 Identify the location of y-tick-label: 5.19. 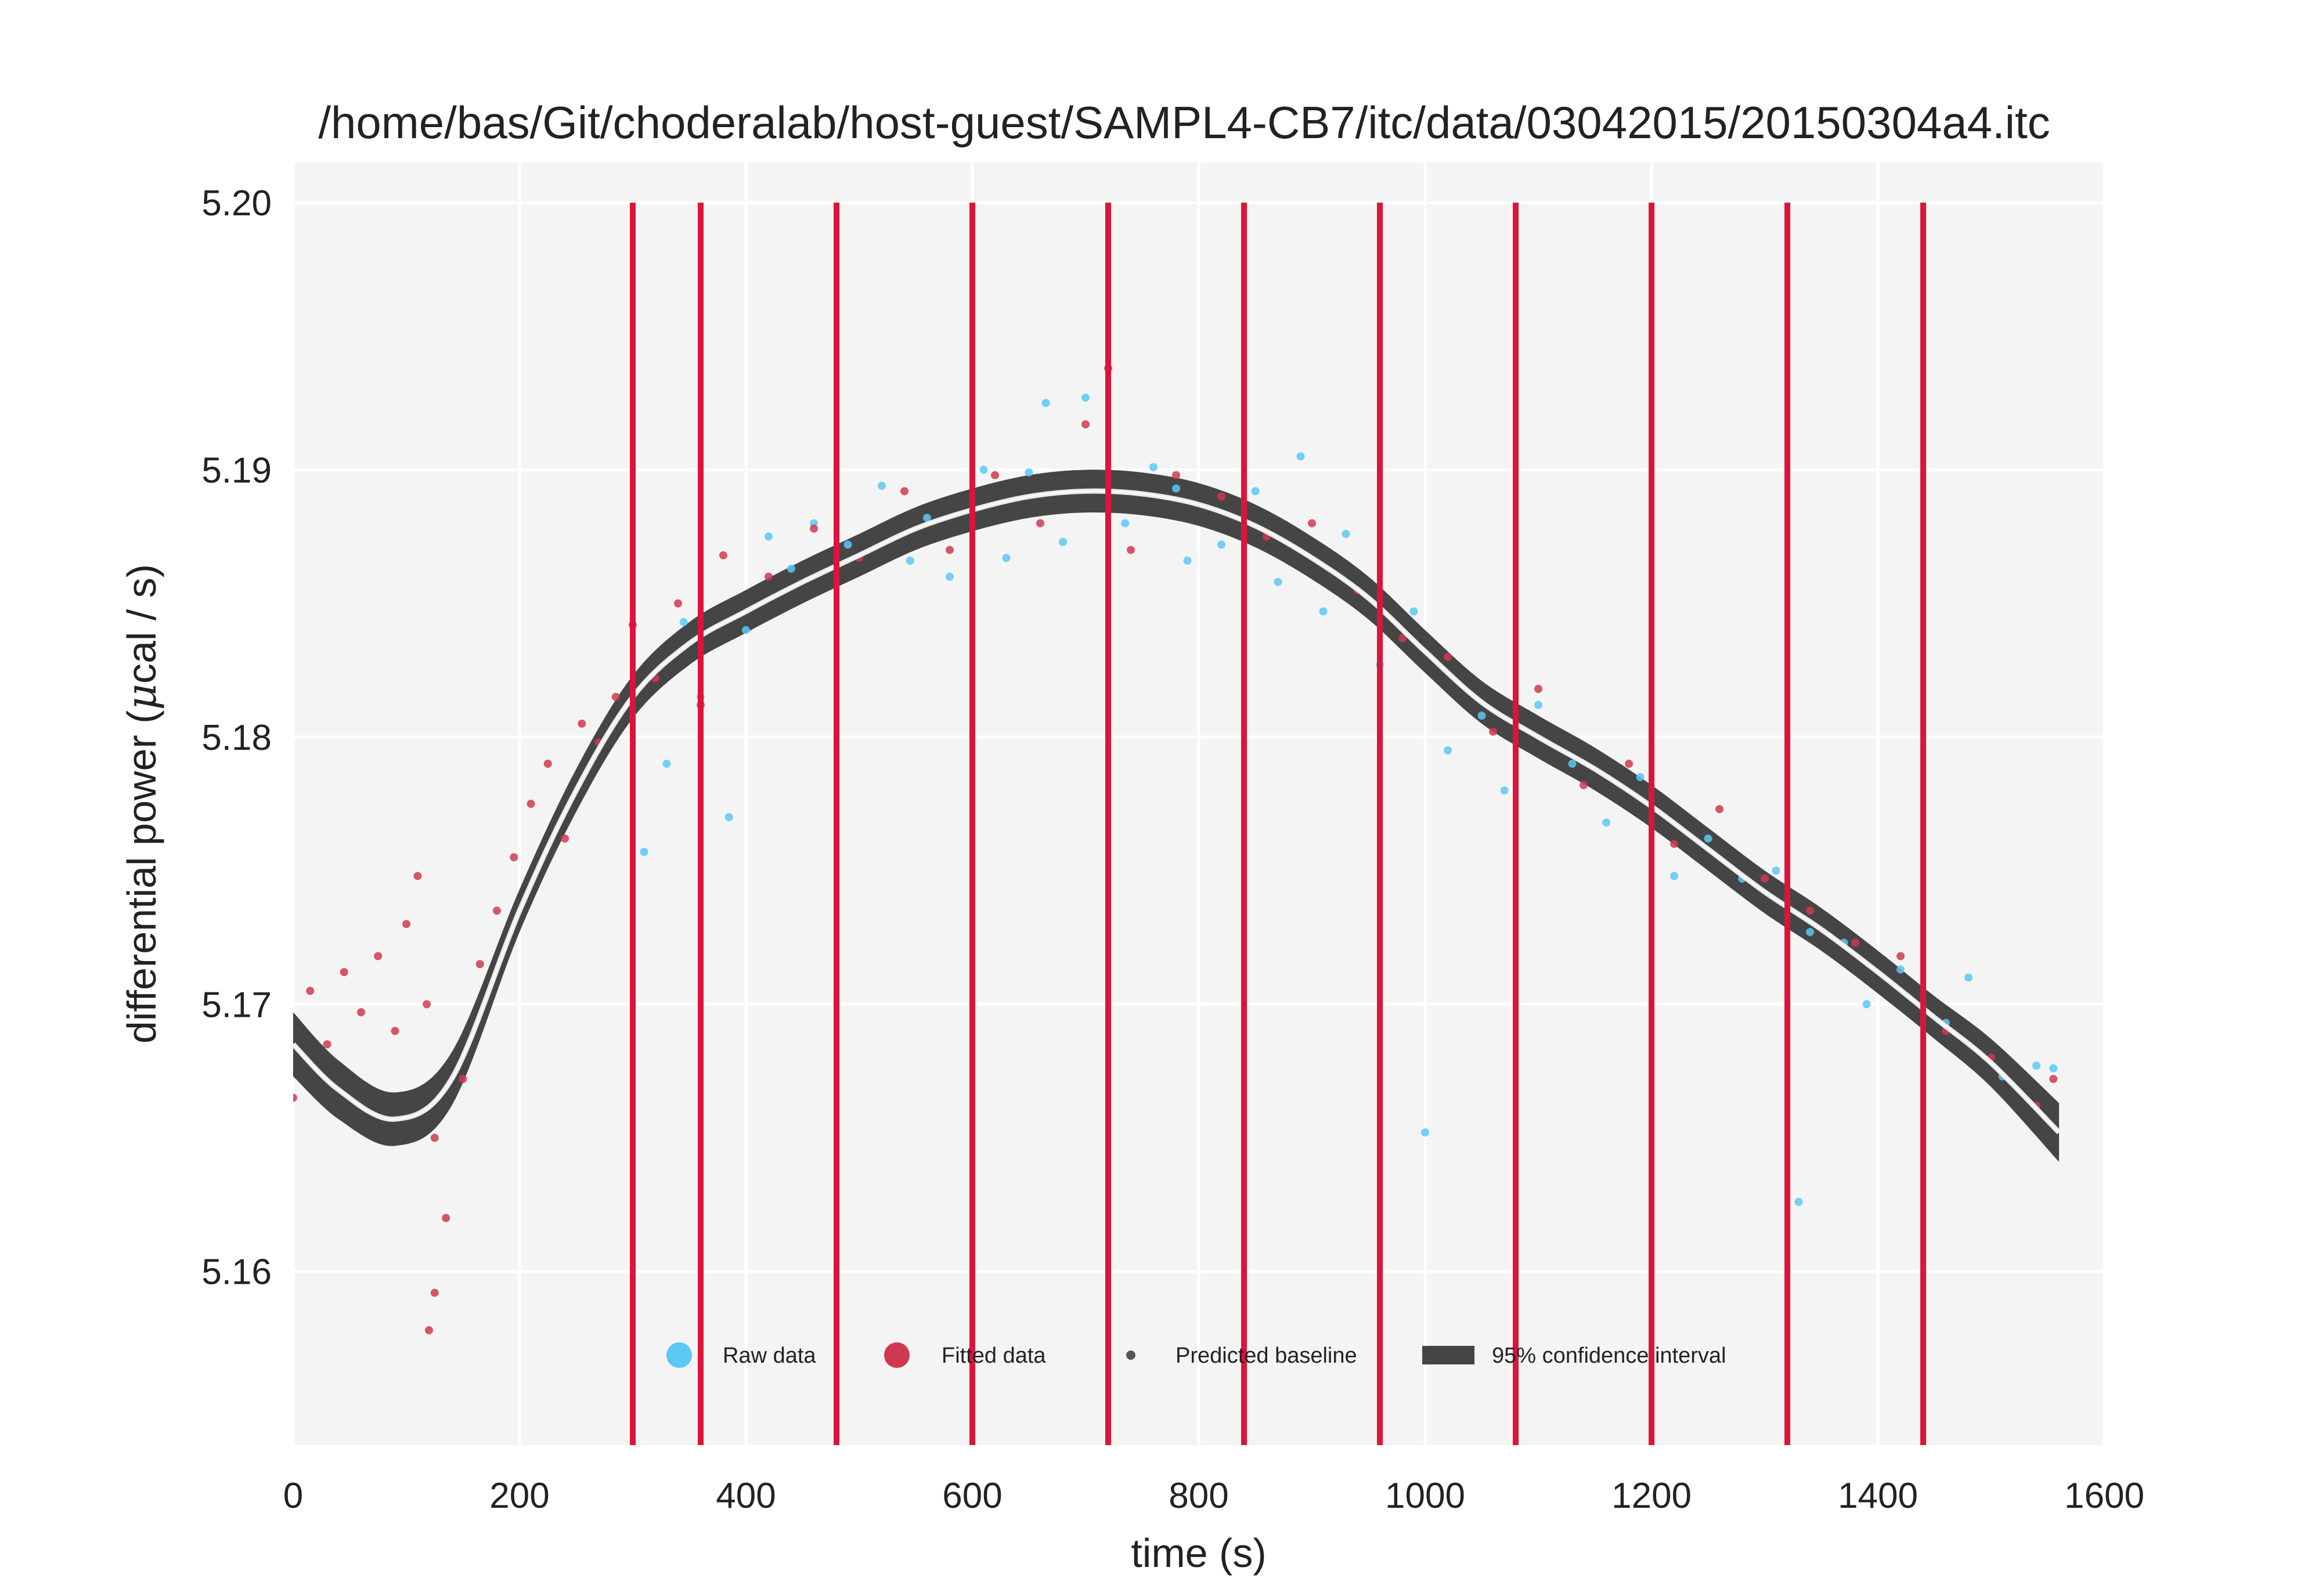
(237, 470).